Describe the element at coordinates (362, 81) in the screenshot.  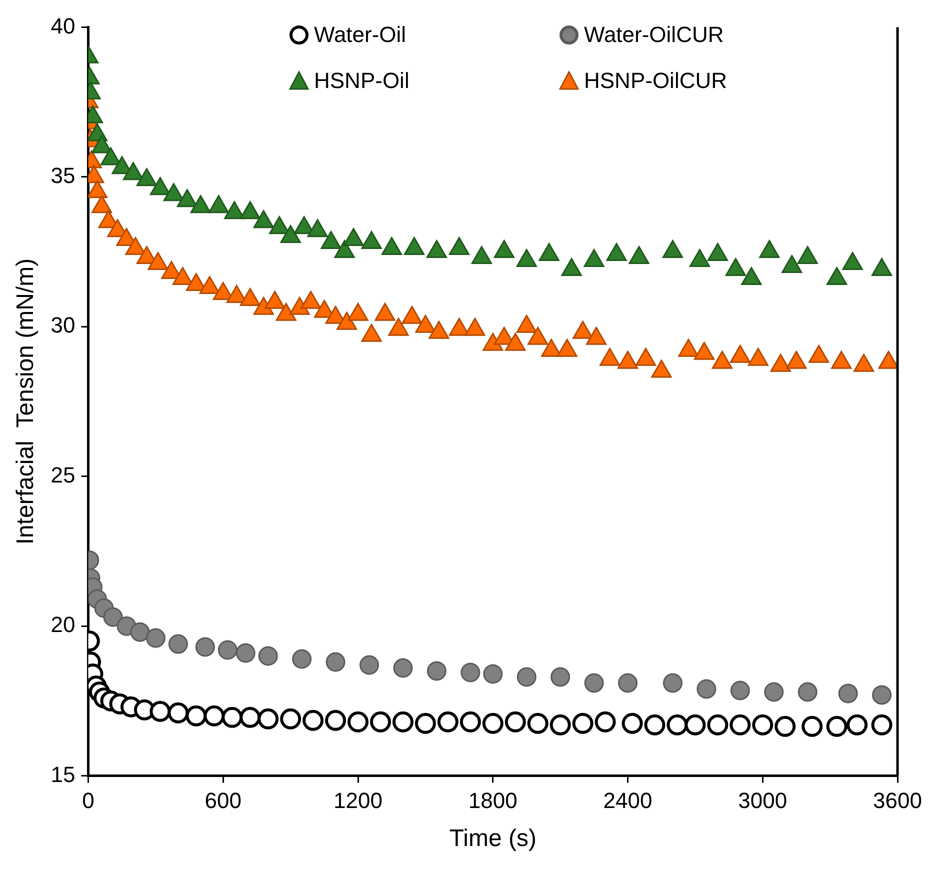
I see `legend-label: HSNP-Oil` at that location.